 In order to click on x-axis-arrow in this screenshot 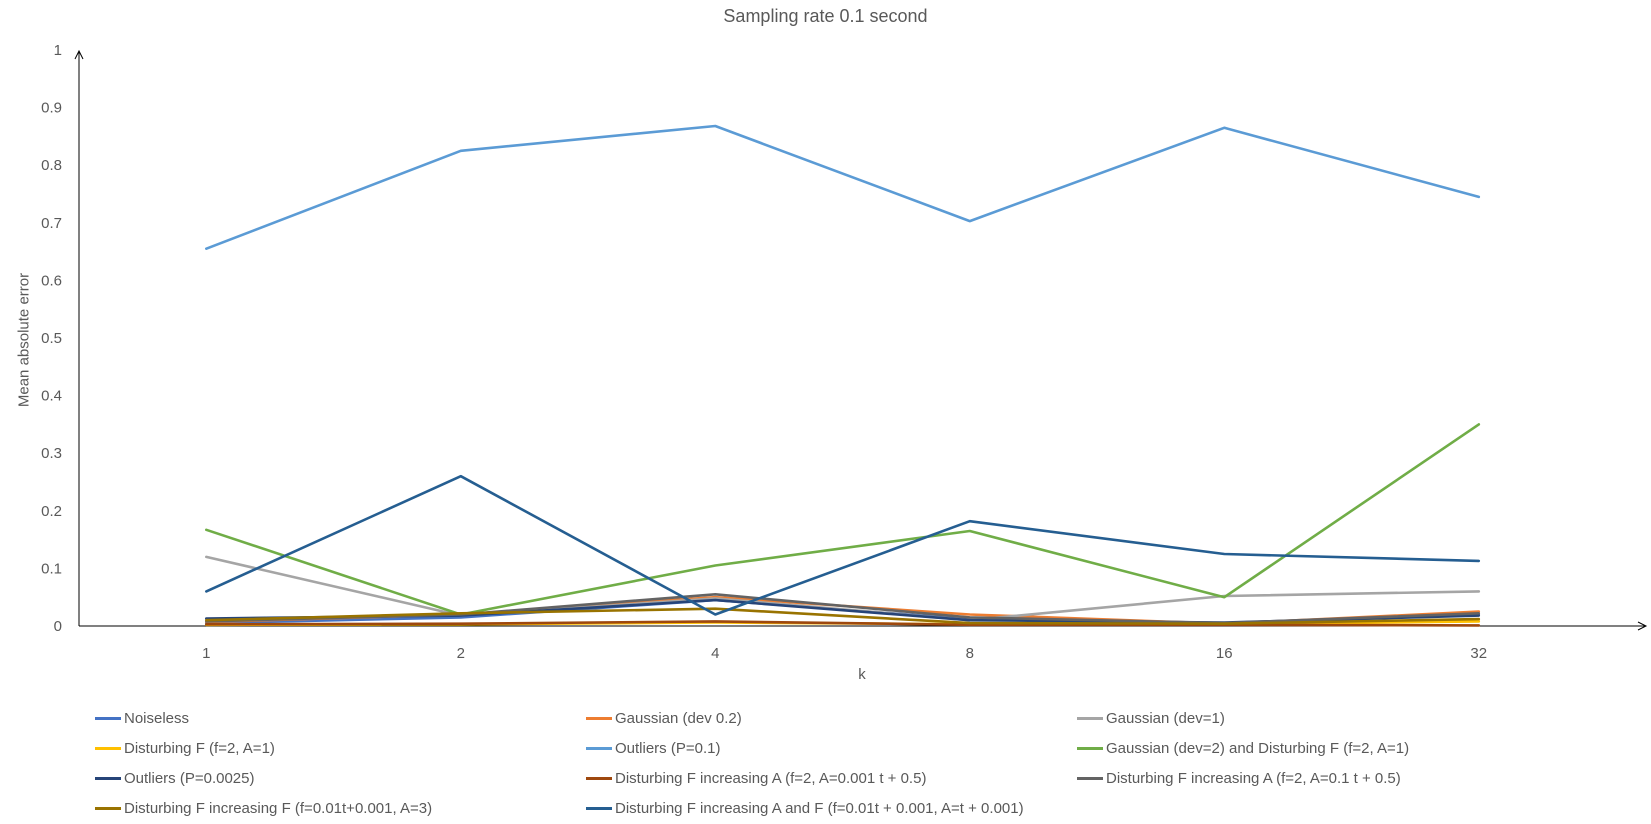, I will do `click(1642, 626)`.